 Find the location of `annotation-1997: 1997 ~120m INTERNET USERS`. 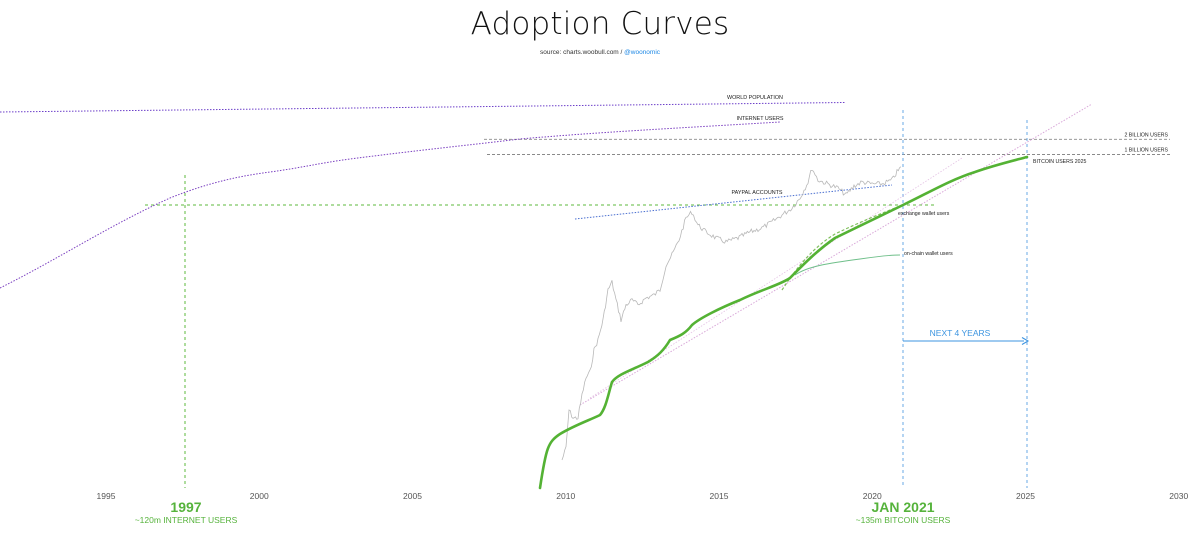

annotation-1997: 1997 ~120m INTERNET USERS is located at coordinates (186, 512).